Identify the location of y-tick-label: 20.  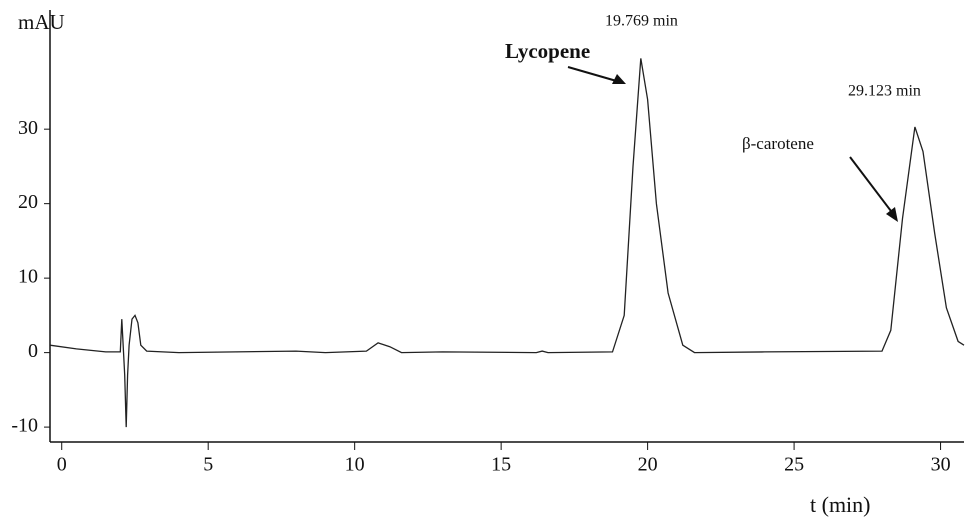
(28, 202).